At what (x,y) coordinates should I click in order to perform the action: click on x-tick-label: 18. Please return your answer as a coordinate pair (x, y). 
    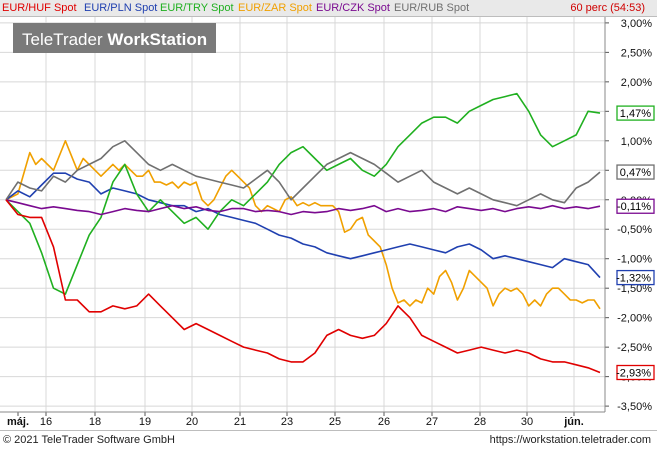
    Looking at the image, I should click on (95, 422).